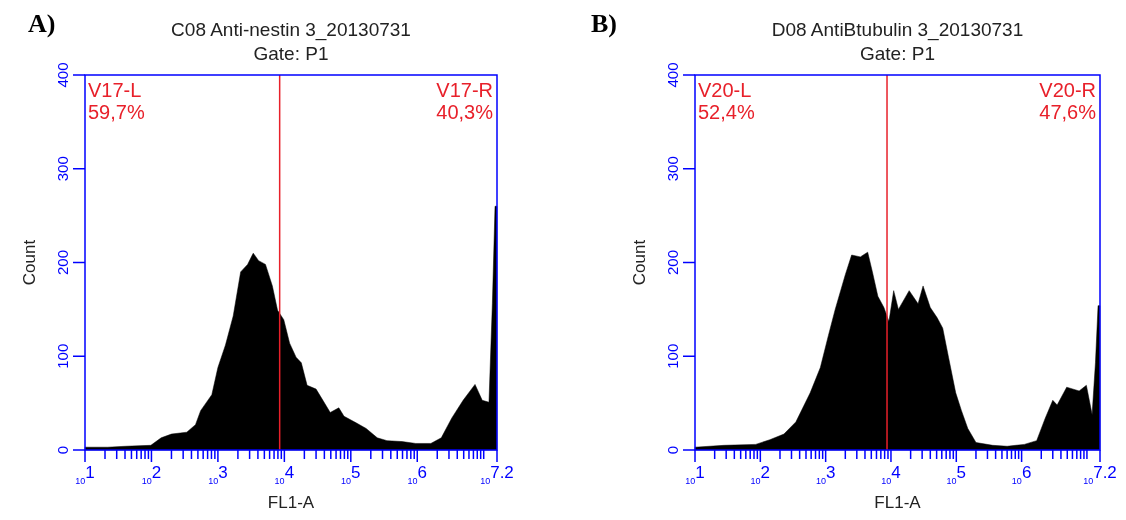 The image size is (1126, 520). What do you see at coordinates (1067, 90) in the screenshot?
I see `annotation: V20-R` at bounding box center [1067, 90].